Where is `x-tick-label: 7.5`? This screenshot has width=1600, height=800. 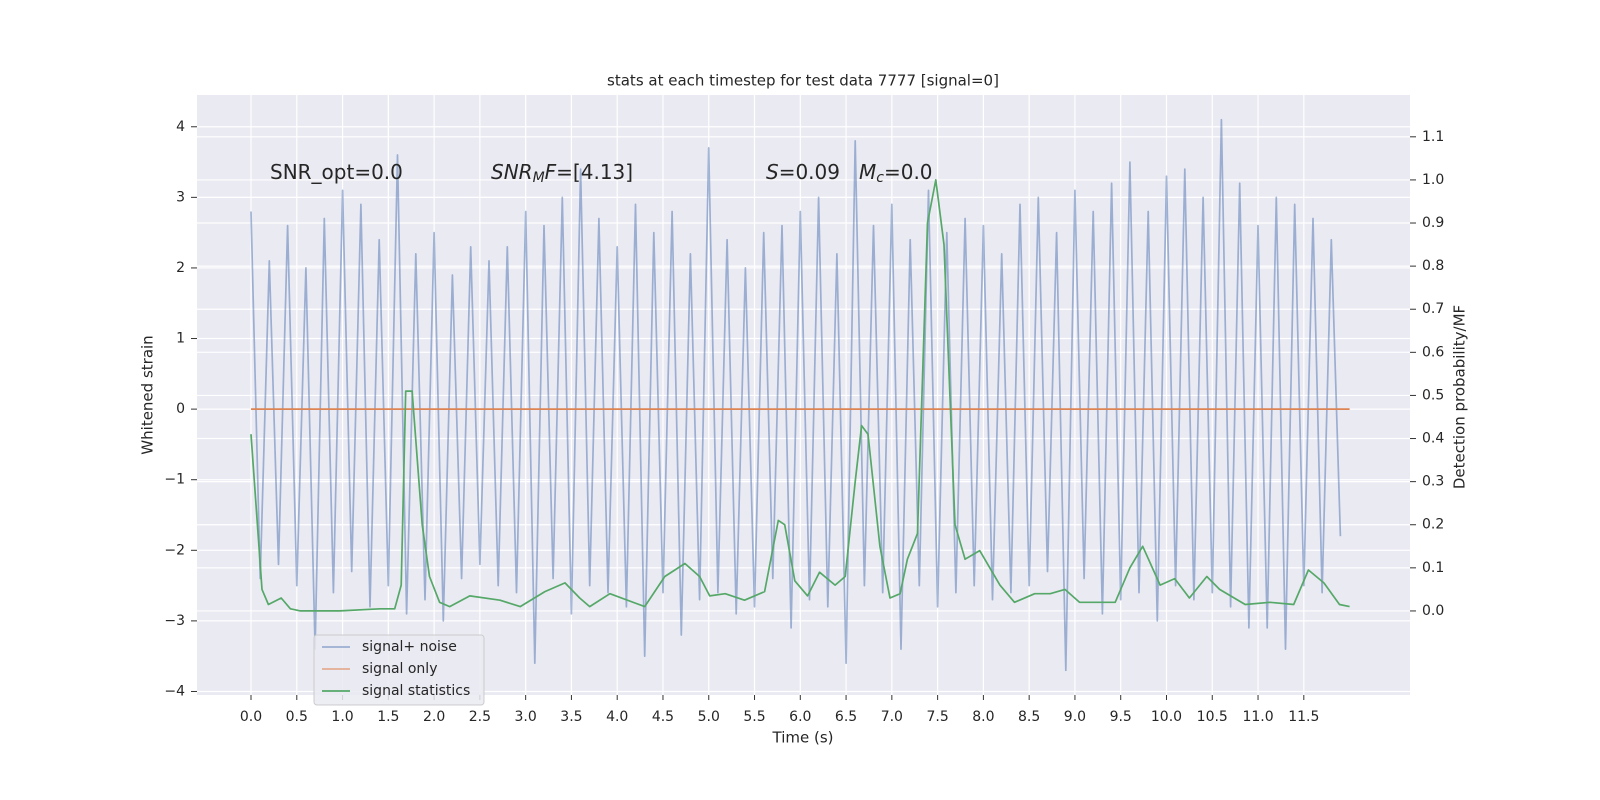
x-tick-label: 7.5 is located at coordinates (937, 717).